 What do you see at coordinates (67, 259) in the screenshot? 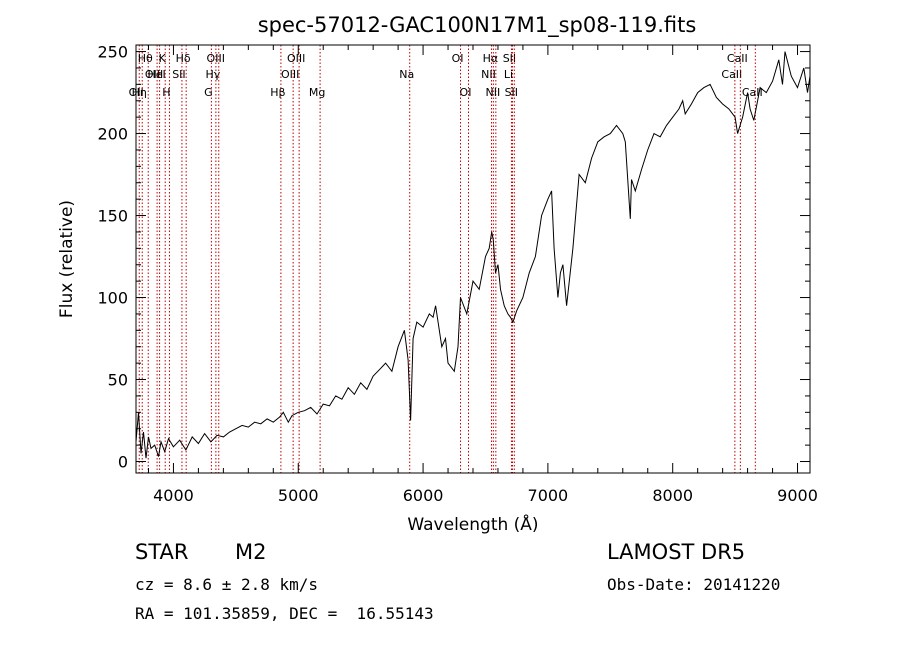
I see `y-axis-label: Flux (relative)` at bounding box center [67, 259].